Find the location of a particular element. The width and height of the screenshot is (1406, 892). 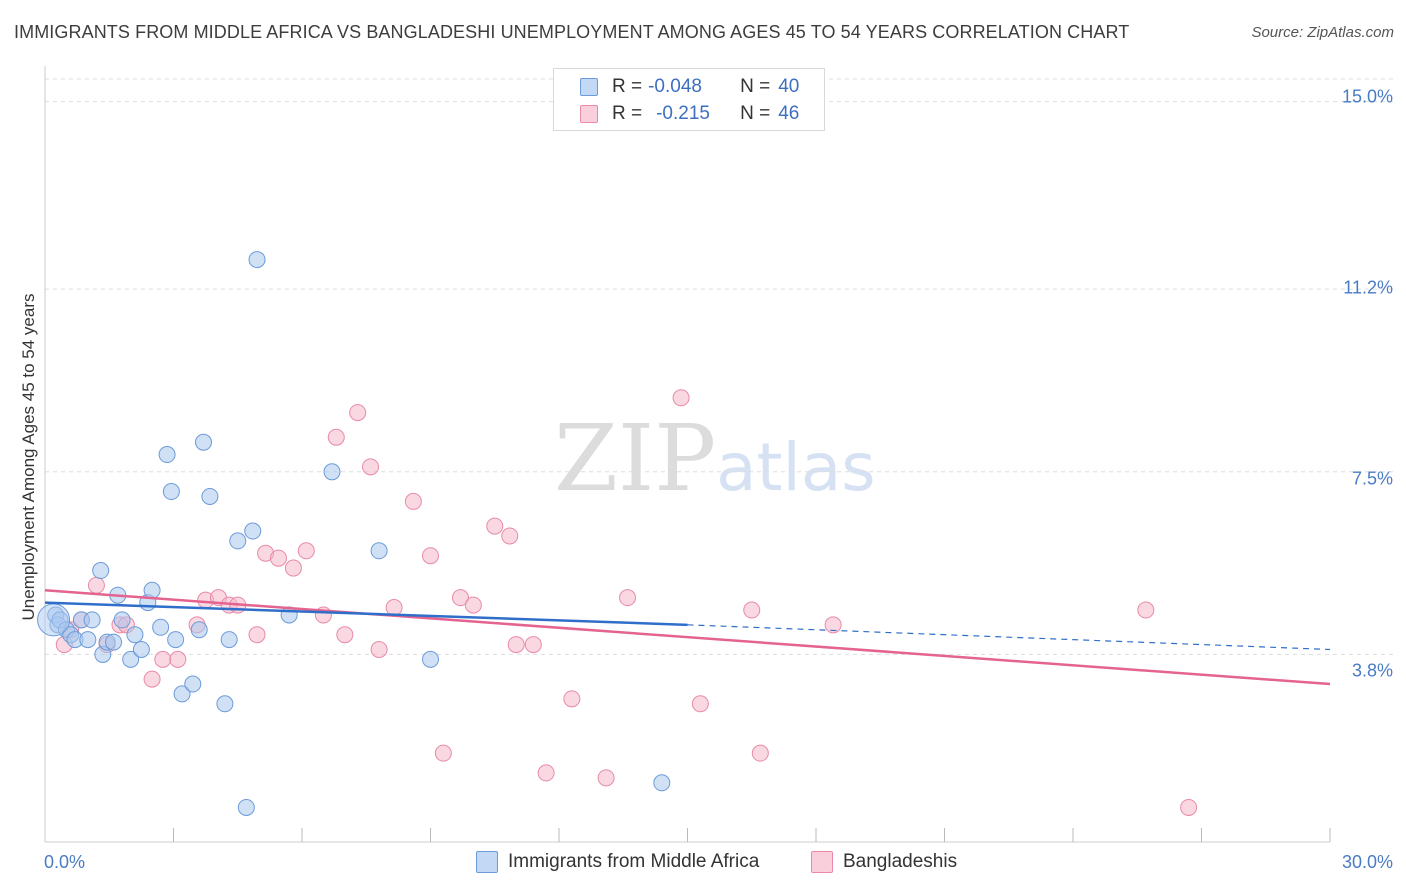

source-credit: Source: ZipAtlas.com is located at coordinates (1322, 32).